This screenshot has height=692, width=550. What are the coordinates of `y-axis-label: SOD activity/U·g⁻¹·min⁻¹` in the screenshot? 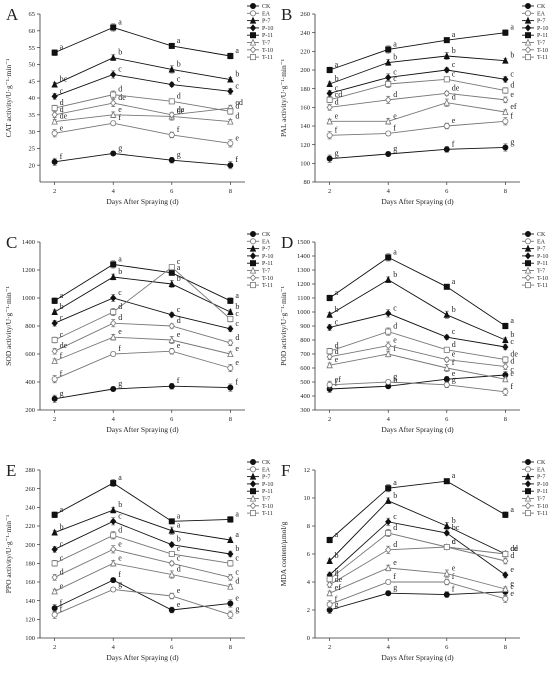 It's located at (8, 326).